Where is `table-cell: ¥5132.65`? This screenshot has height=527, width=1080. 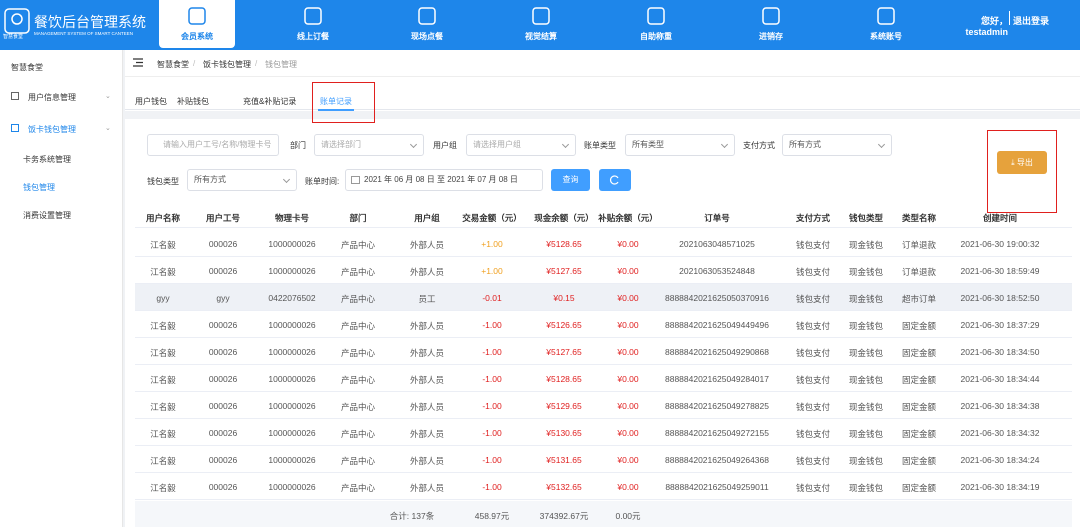 table-cell: ¥5132.65 is located at coordinates (564, 487).